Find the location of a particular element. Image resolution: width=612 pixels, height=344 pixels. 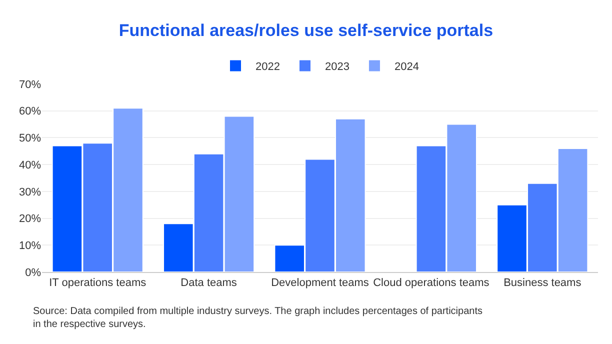

x-tick-label: IT operations teams is located at coordinates (98, 283).